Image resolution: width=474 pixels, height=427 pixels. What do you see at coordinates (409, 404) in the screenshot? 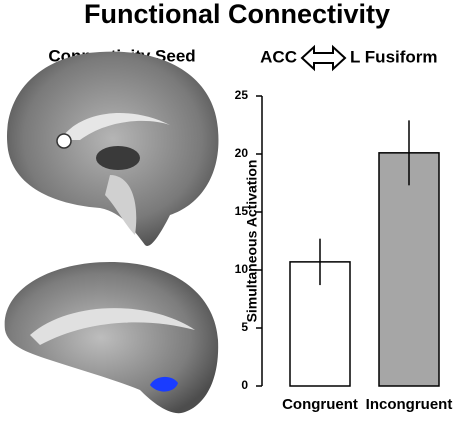
I see `x-tick-label: Incongruent` at bounding box center [409, 404].